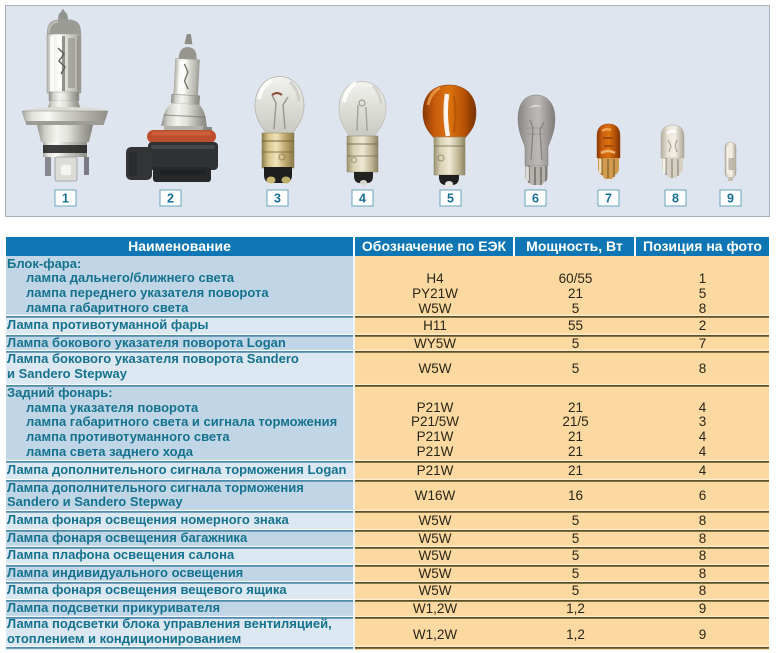 The width and height of the screenshot is (780, 653). Describe the element at coordinates (608, 199) in the screenshot. I see `svg-text: 7` at that location.